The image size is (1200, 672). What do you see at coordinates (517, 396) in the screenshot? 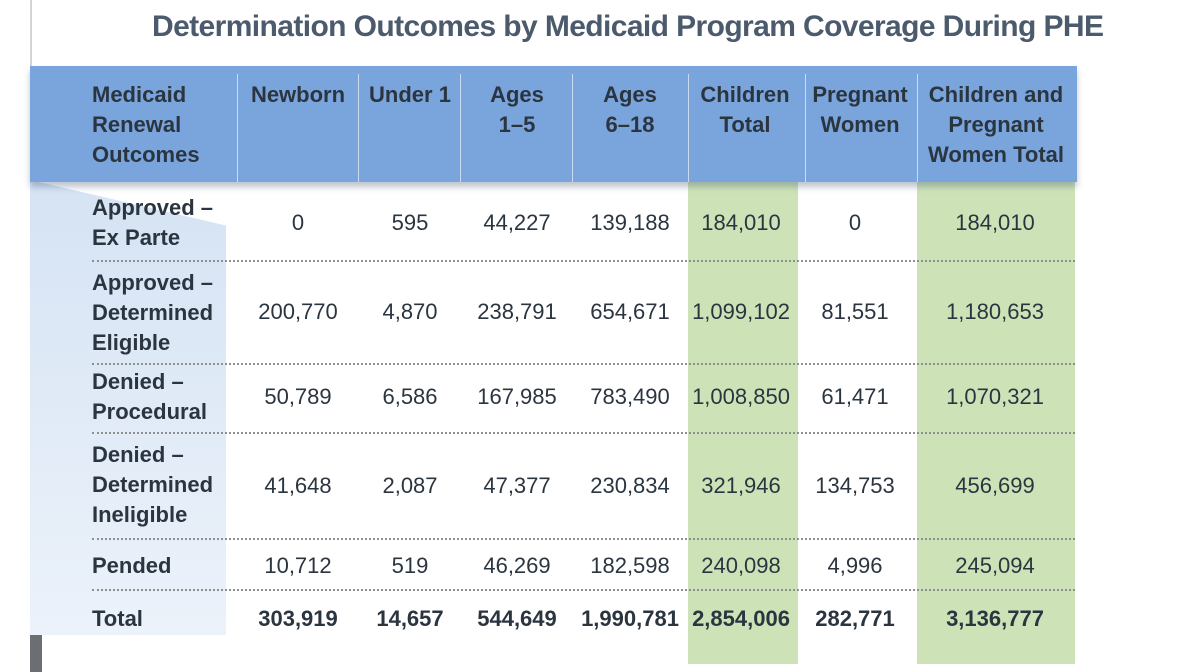
I see `cell-procedural-ages-1-5: 167,985` at bounding box center [517, 396].